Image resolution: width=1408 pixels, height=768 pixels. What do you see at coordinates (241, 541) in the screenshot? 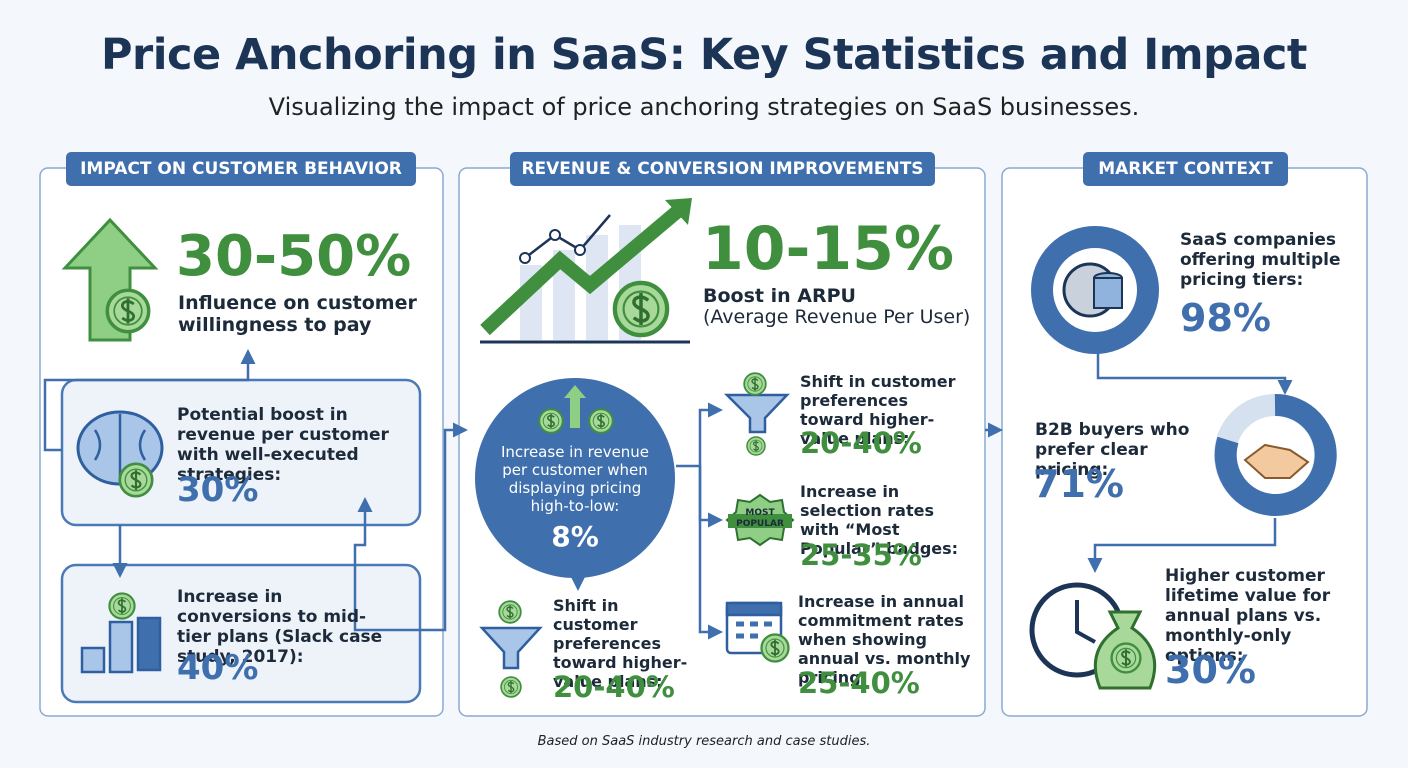
I see `cards` at bounding box center [241, 541].